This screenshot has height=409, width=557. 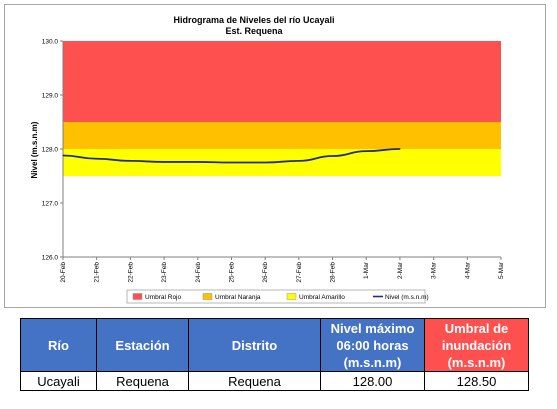 What do you see at coordinates (333, 272) in the screenshot?
I see `x-tick-label: 28-Feb` at bounding box center [333, 272].